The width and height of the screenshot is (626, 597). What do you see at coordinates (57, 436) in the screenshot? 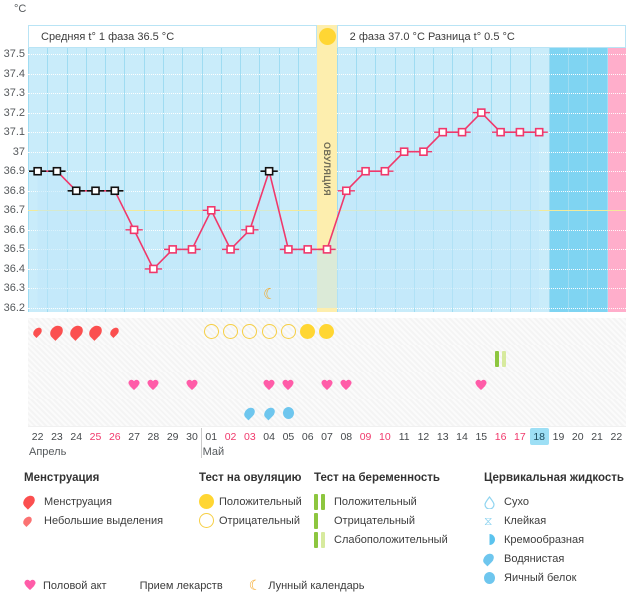
I see `calendar-date-cell: 23` at bounding box center [57, 436].